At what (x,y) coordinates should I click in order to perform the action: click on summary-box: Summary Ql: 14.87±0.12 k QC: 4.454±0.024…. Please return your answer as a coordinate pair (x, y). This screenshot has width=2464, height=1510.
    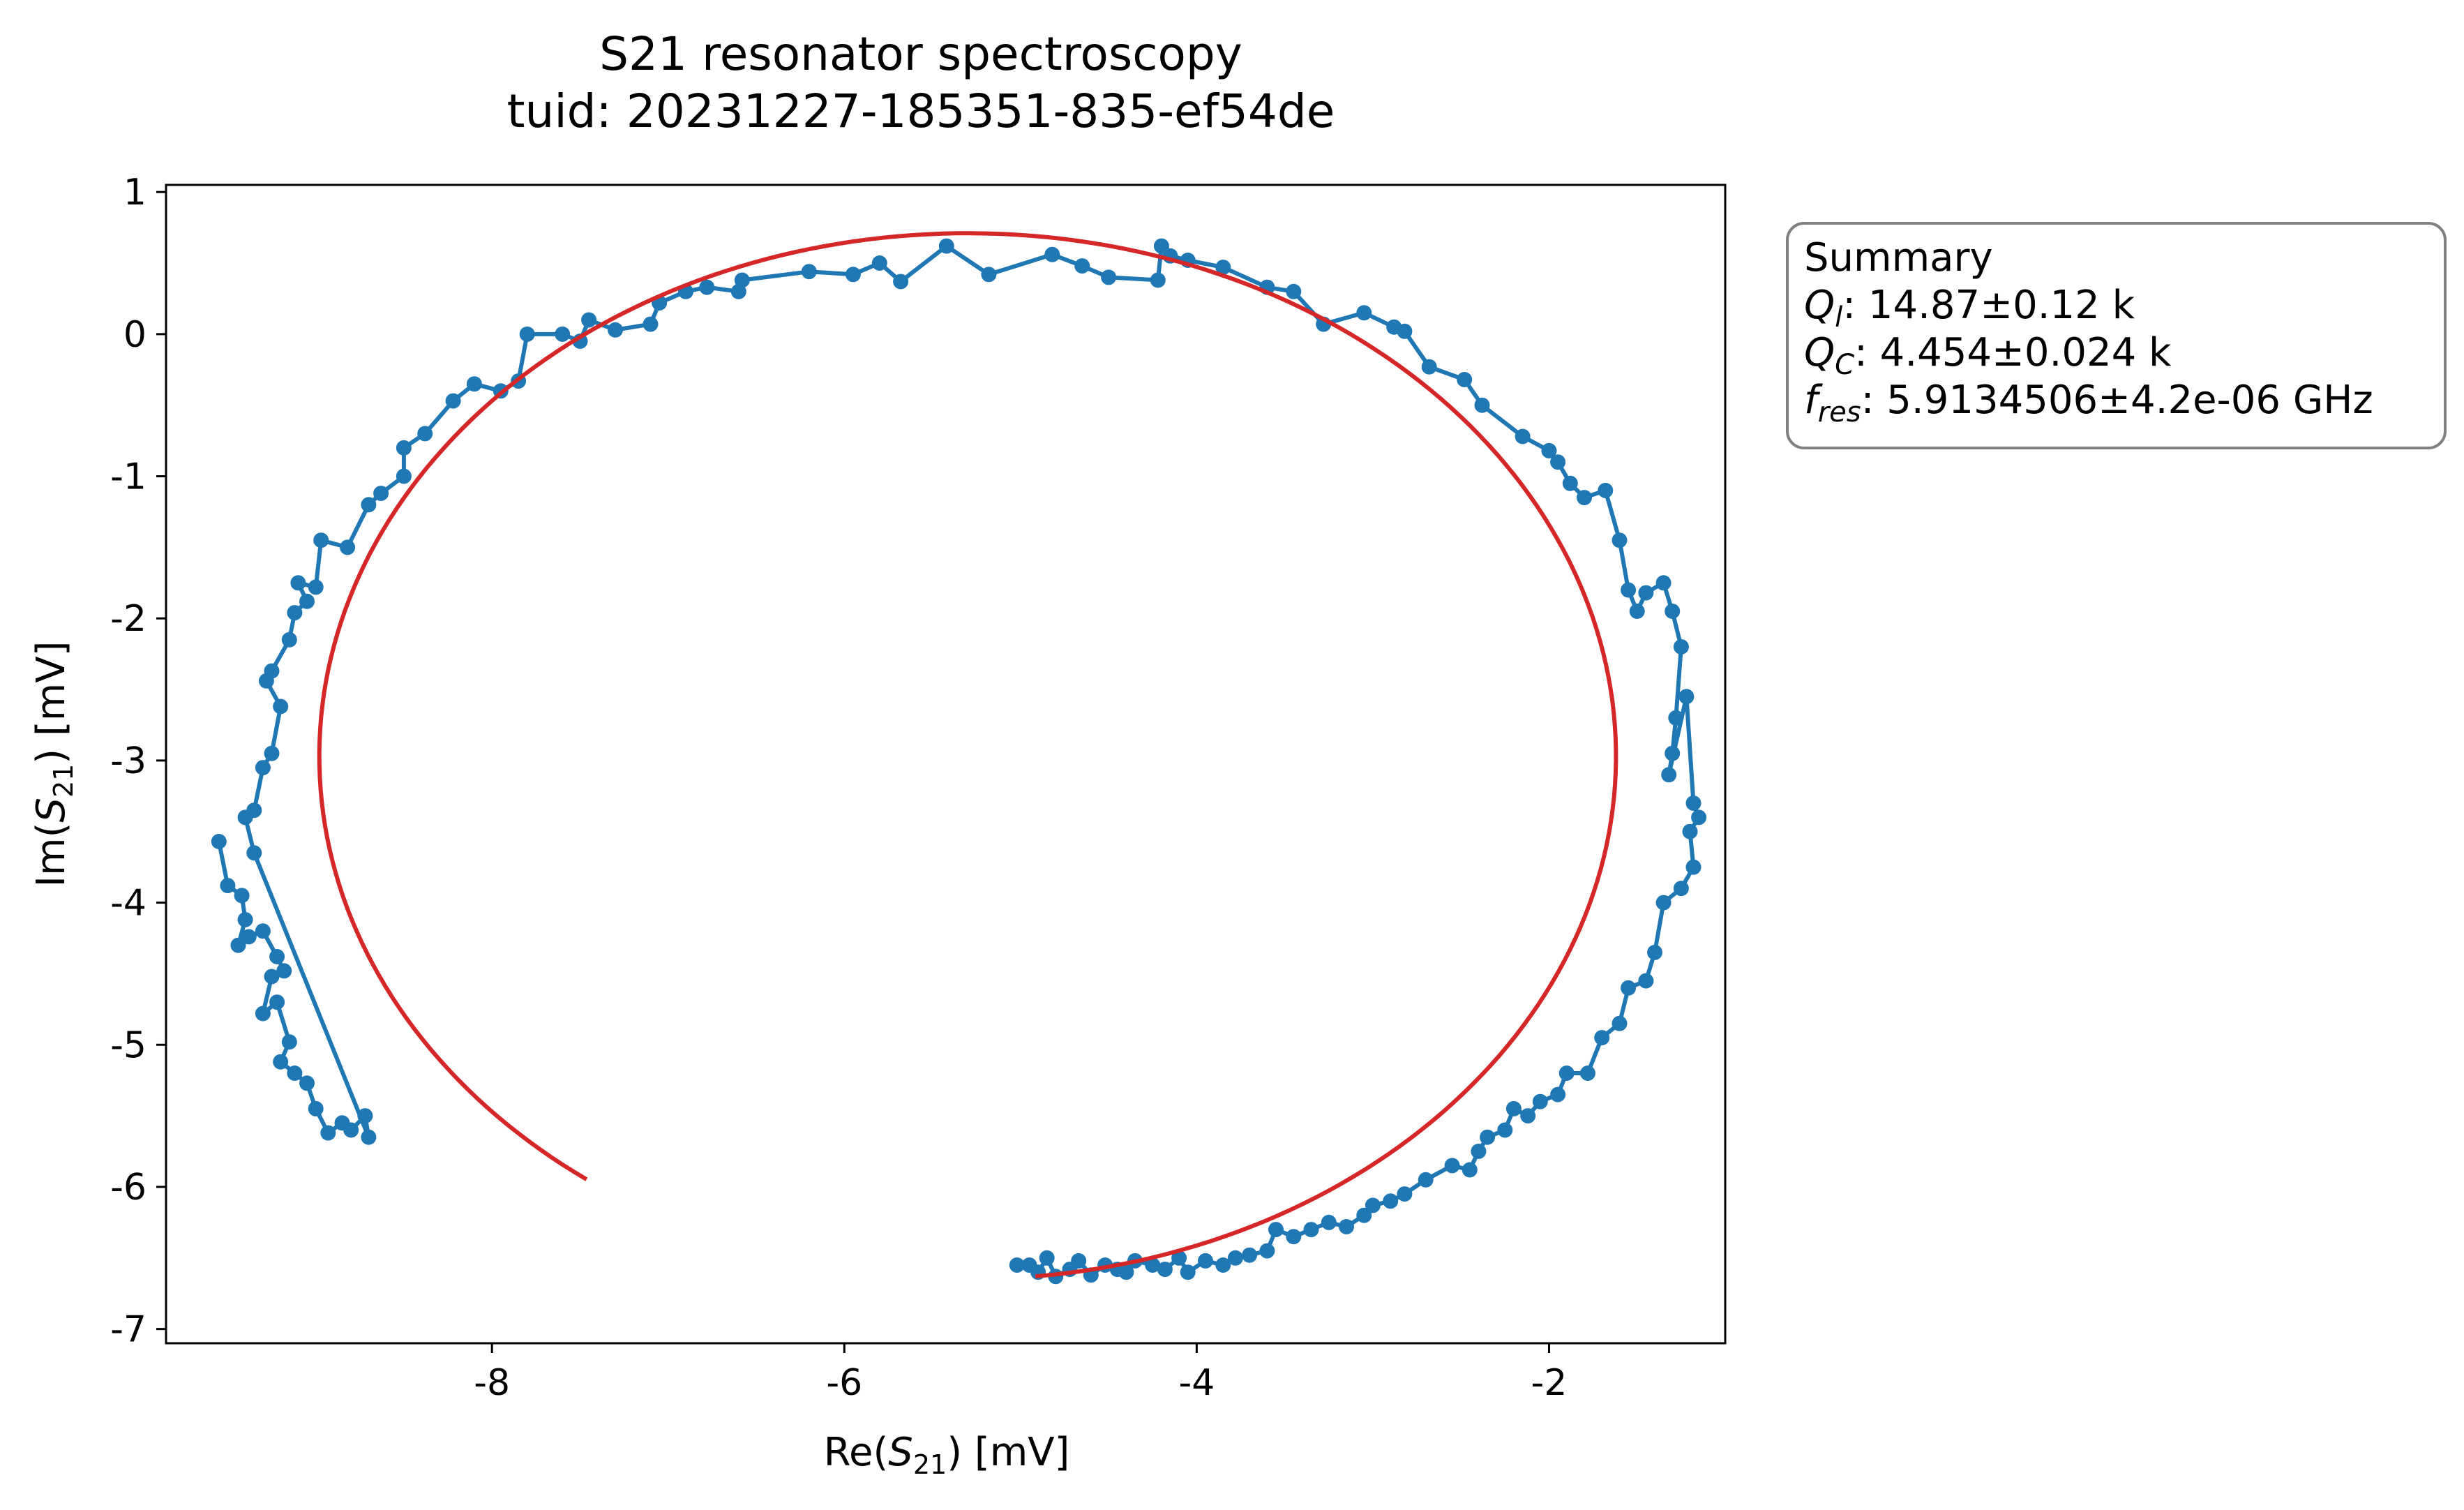
    Looking at the image, I should click on (2117, 335).